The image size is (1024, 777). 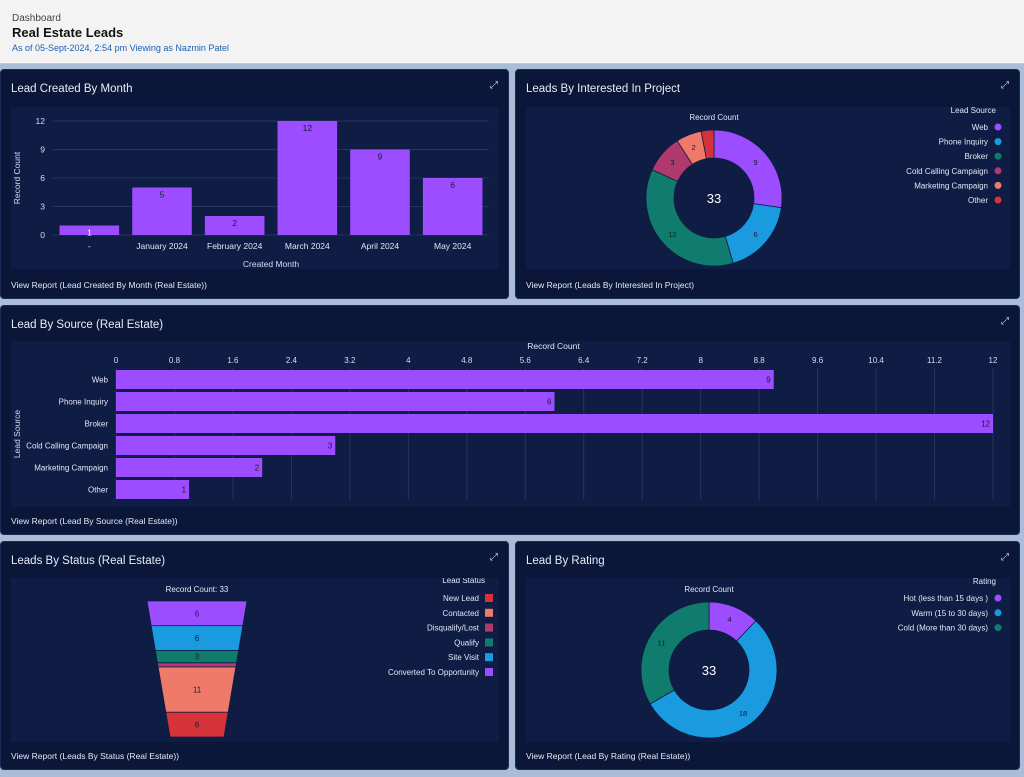 I want to click on y-tick-label: Other, so click(x=98, y=490).